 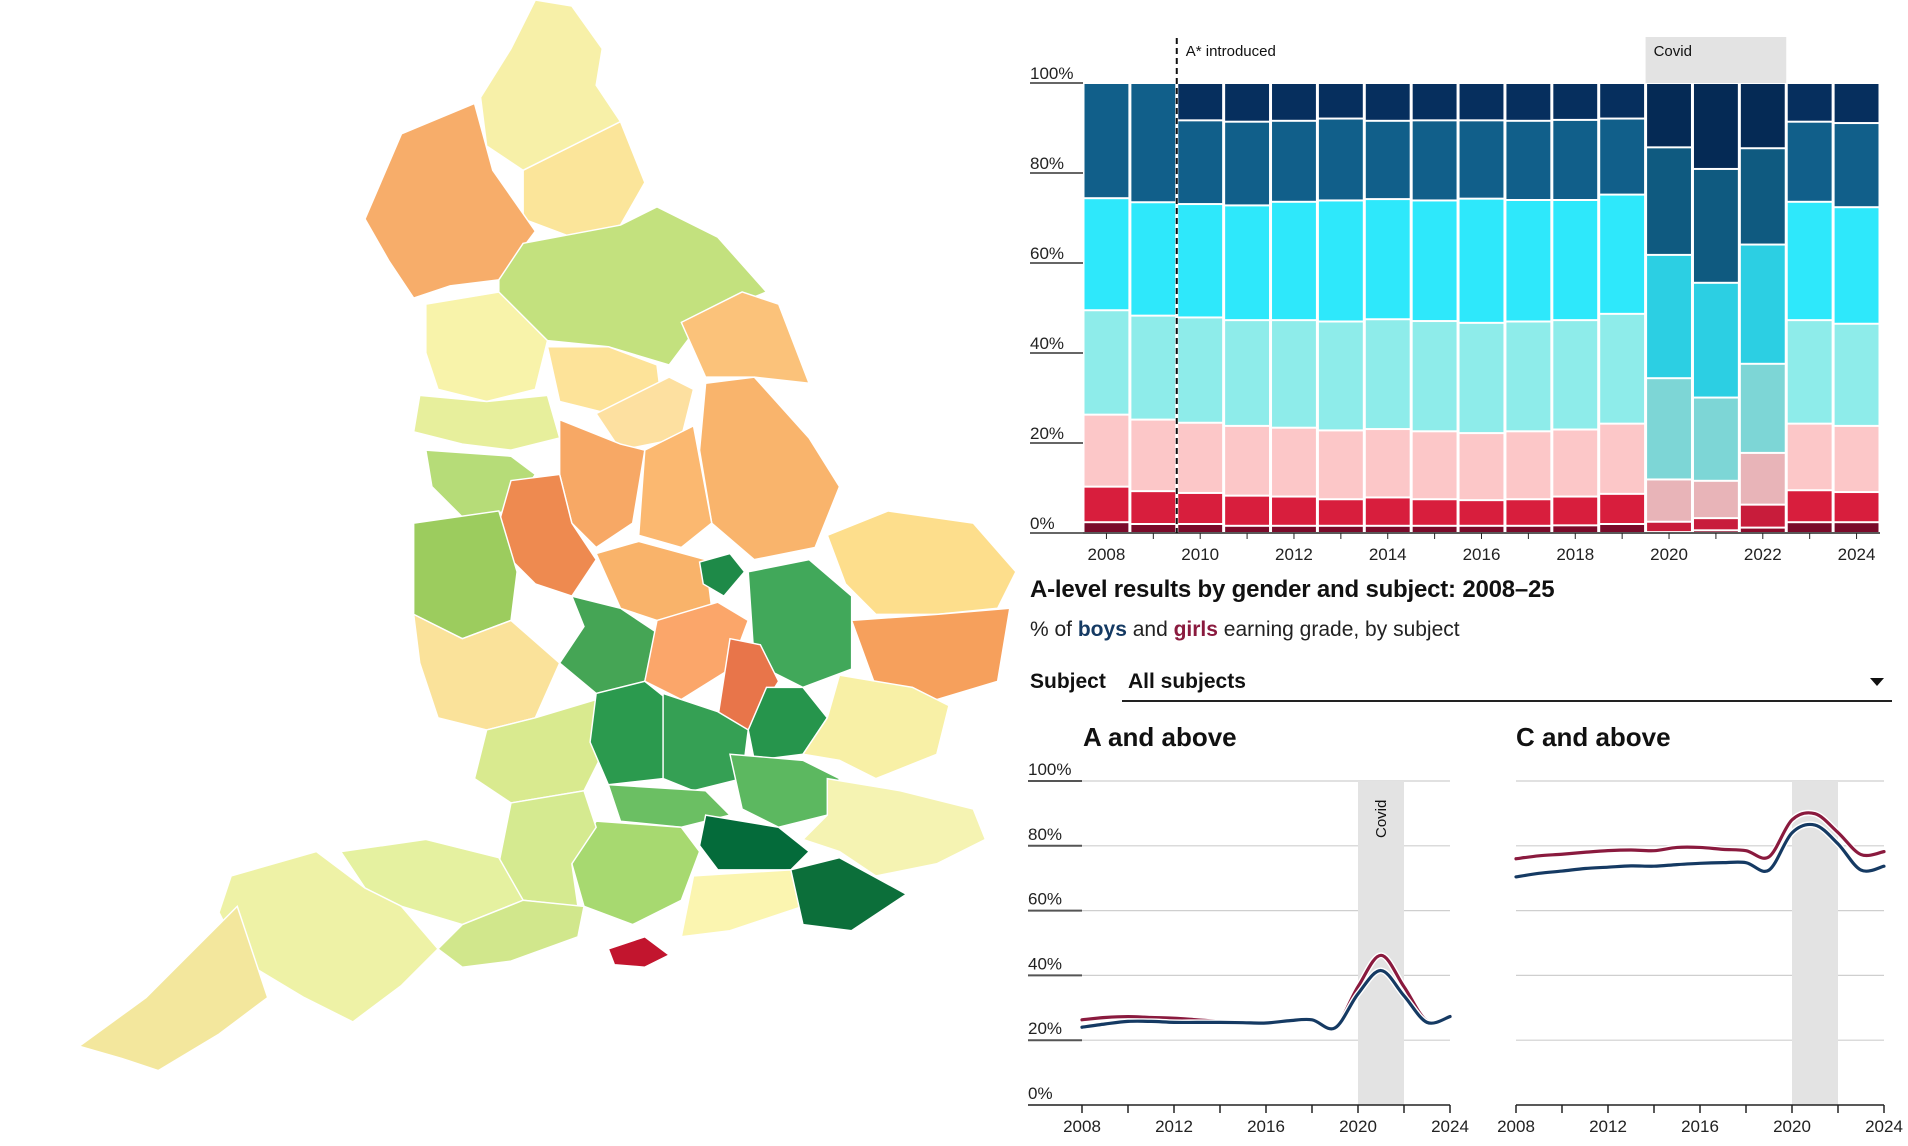 What do you see at coordinates (1700, 836) in the screenshot?
I see `line-girls` at bounding box center [1700, 836].